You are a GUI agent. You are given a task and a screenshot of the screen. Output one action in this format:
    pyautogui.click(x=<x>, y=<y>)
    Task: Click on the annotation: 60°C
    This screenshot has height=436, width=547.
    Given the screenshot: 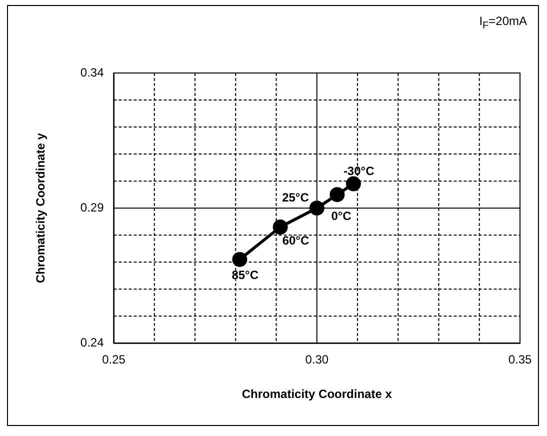 What is the action you would take?
    pyautogui.click(x=296, y=240)
    